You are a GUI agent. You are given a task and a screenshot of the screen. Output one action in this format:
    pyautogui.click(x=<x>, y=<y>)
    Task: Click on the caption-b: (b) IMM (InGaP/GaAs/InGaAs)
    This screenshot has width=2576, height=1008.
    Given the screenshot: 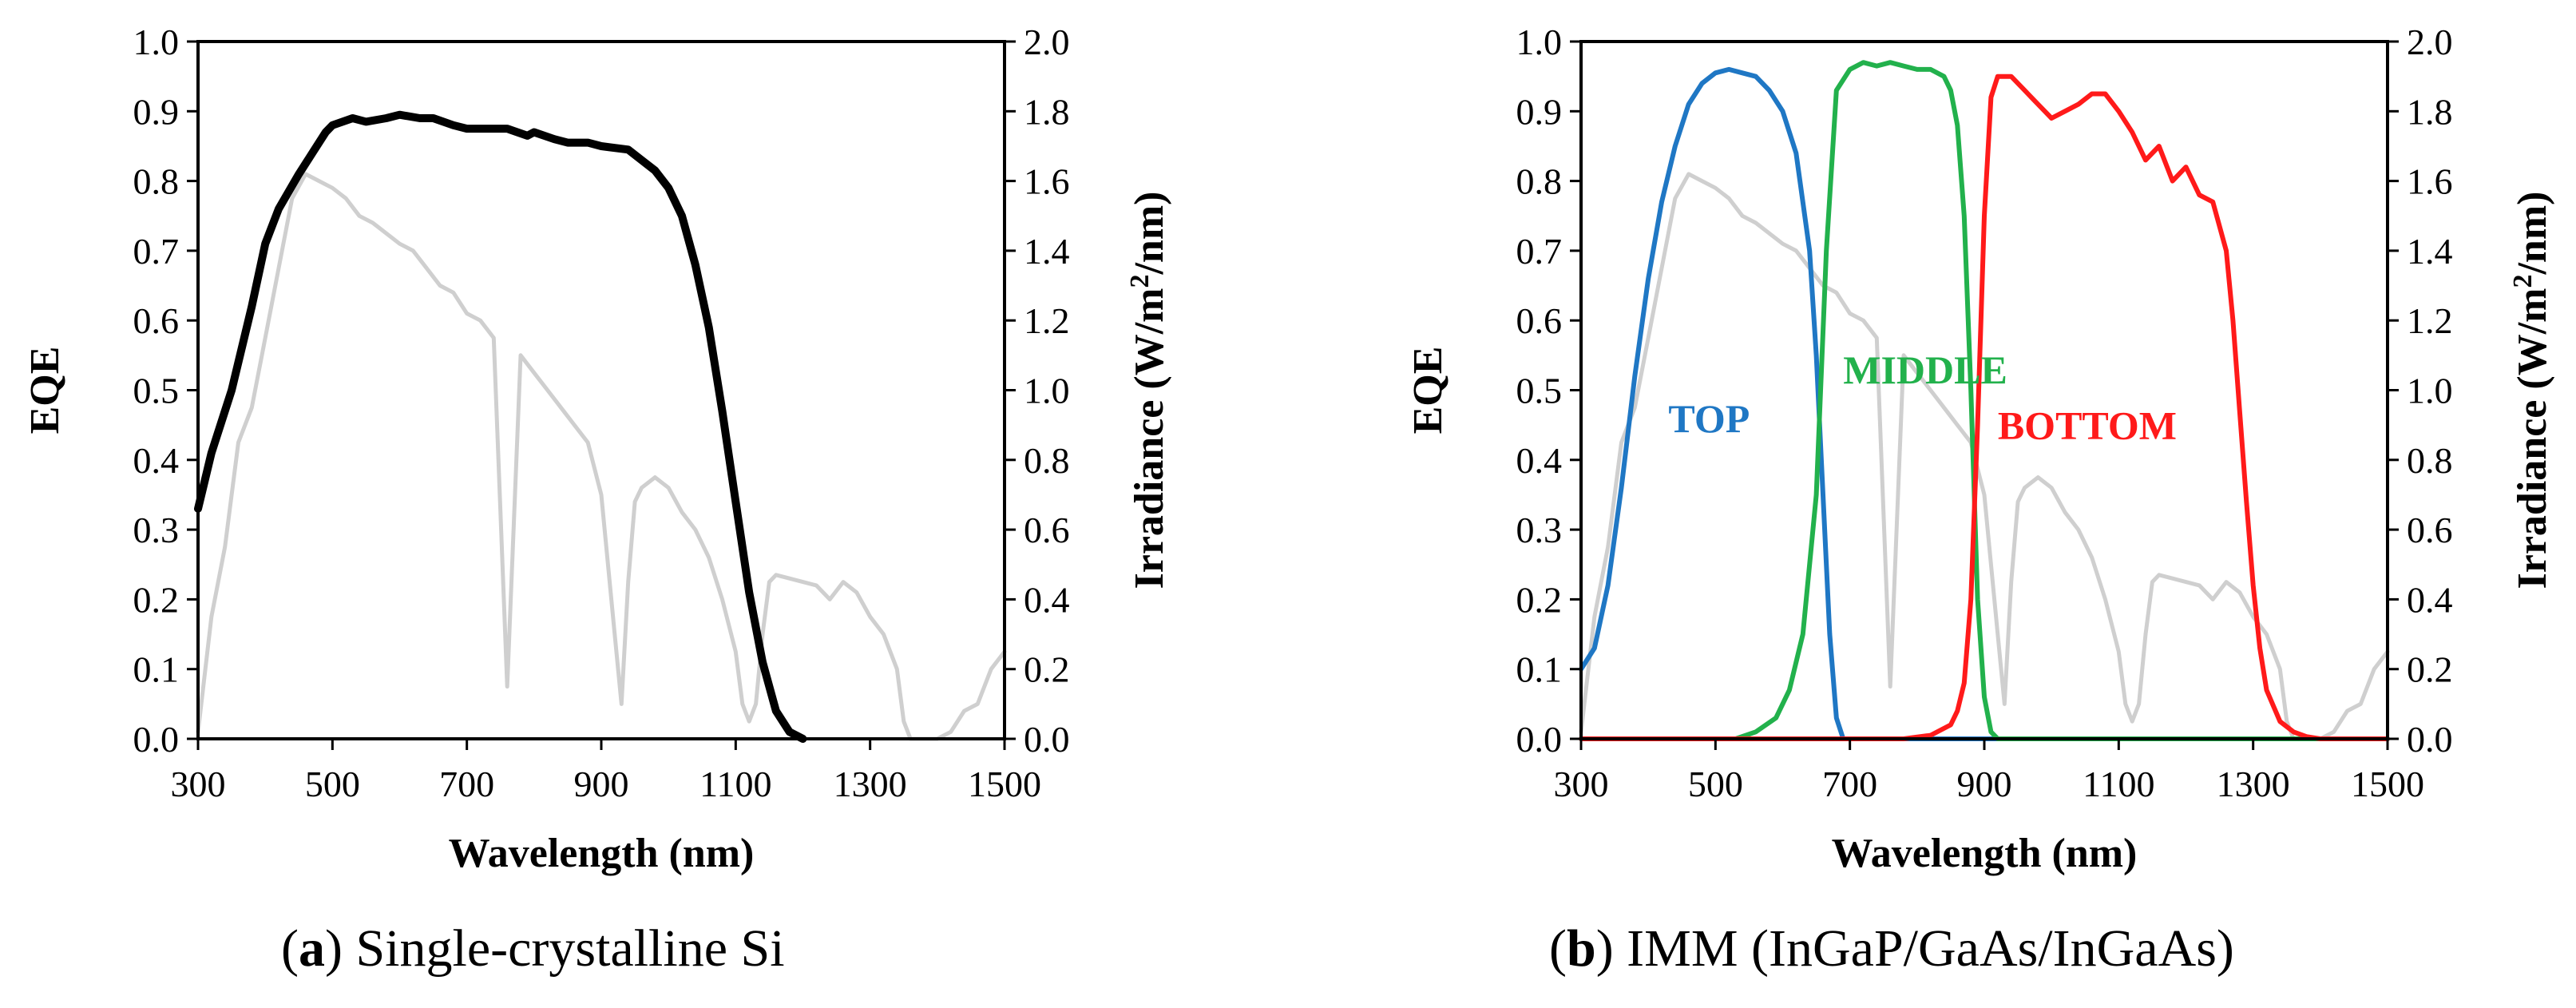 What is the action you would take?
    pyautogui.click(x=1892, y=949)
    